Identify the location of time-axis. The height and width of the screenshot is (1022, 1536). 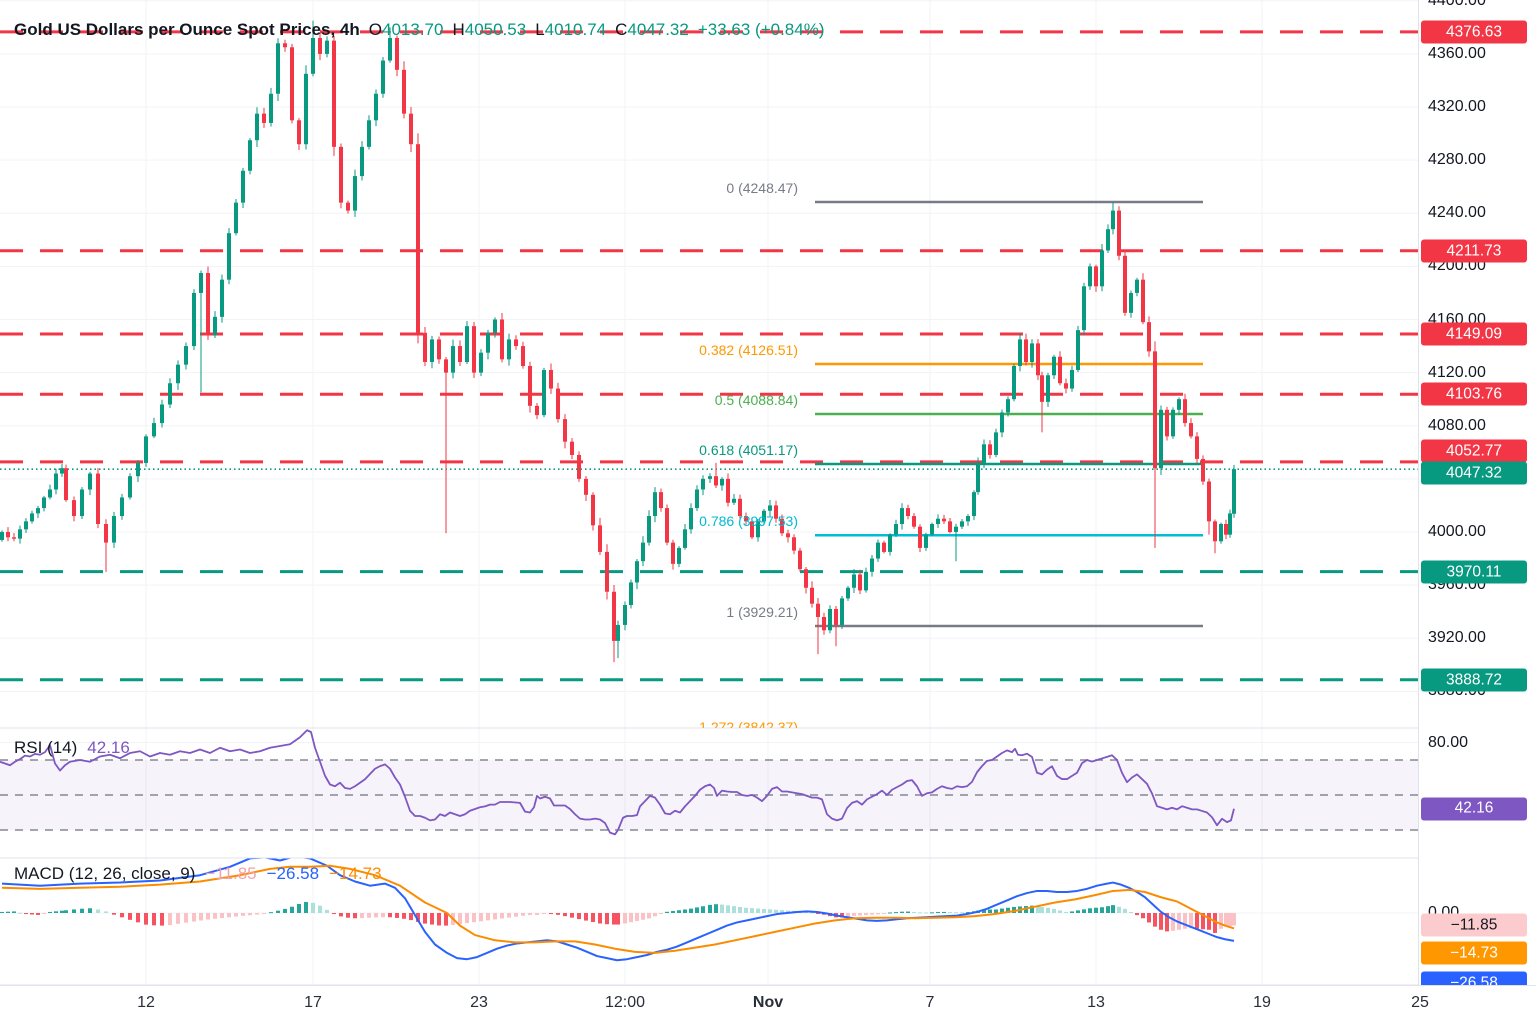
(768, 1003).